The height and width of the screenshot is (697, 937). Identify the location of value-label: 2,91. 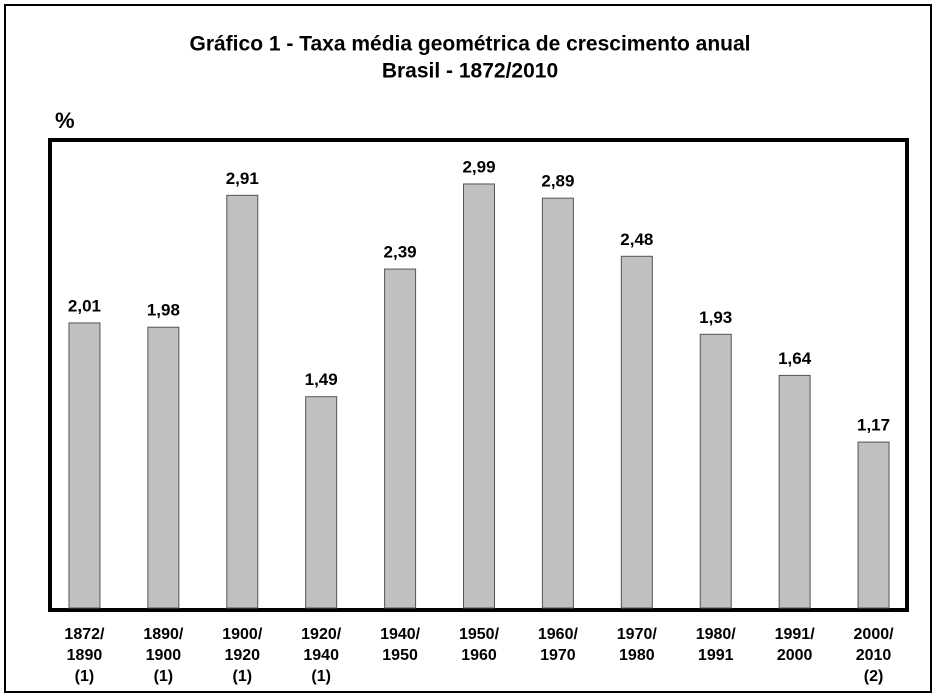
(242, 178).